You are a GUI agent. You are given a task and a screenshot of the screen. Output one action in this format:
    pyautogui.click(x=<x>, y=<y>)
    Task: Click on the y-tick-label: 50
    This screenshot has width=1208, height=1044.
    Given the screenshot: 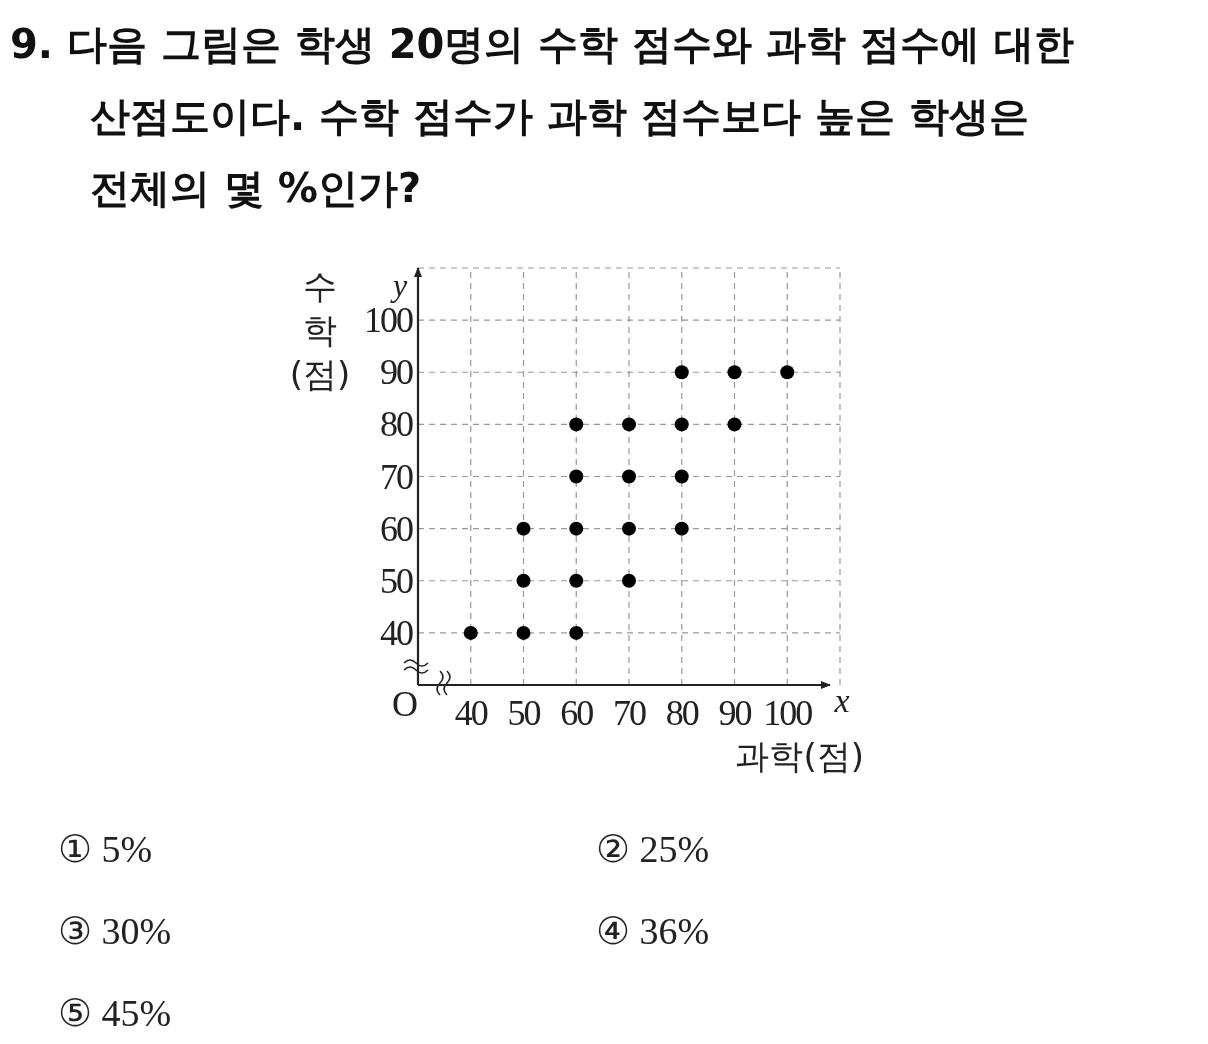 What is the action you would take?
    pyautogui.click(x=396, y=580)
    